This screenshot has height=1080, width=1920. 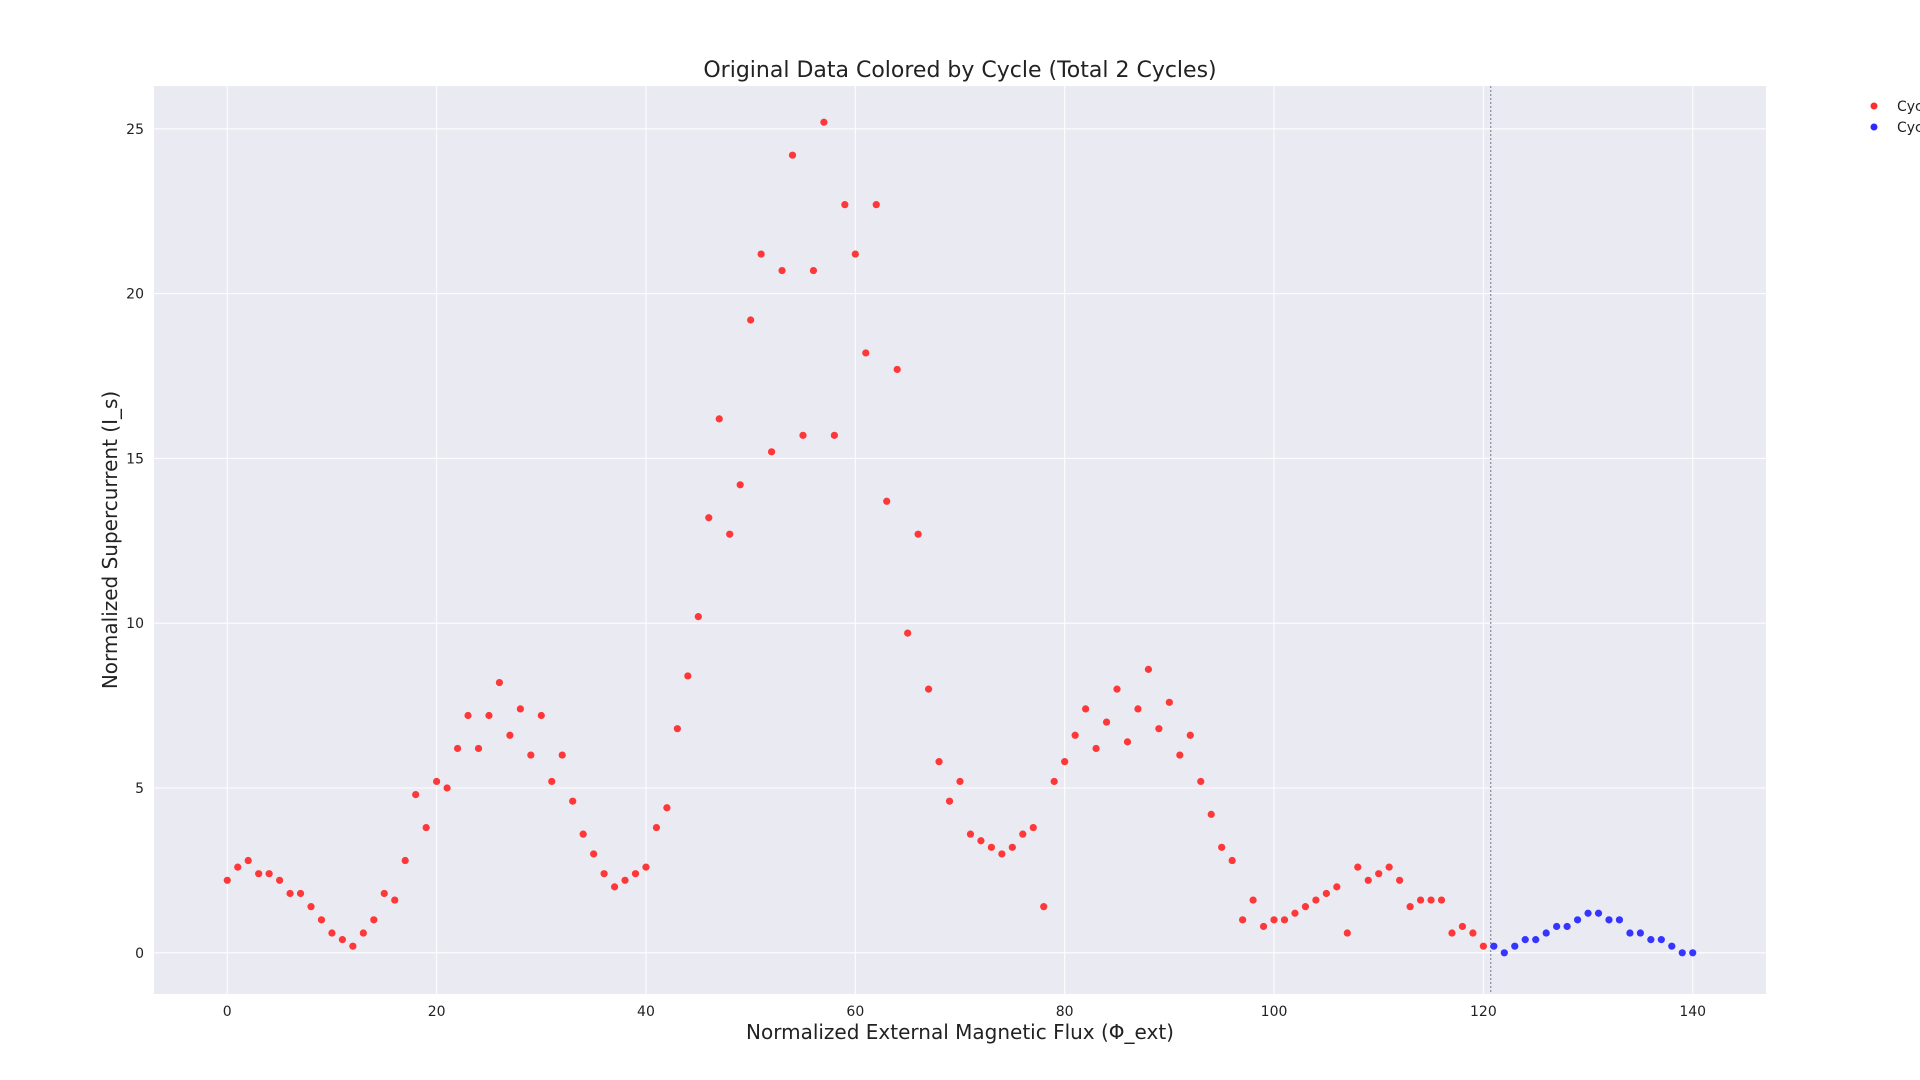 What do you see at coordinates (110, 540) in the screenshot?
I see `y-axis-label: Normalized Supercurrent (I_s)` at bounding box center [110, 540].